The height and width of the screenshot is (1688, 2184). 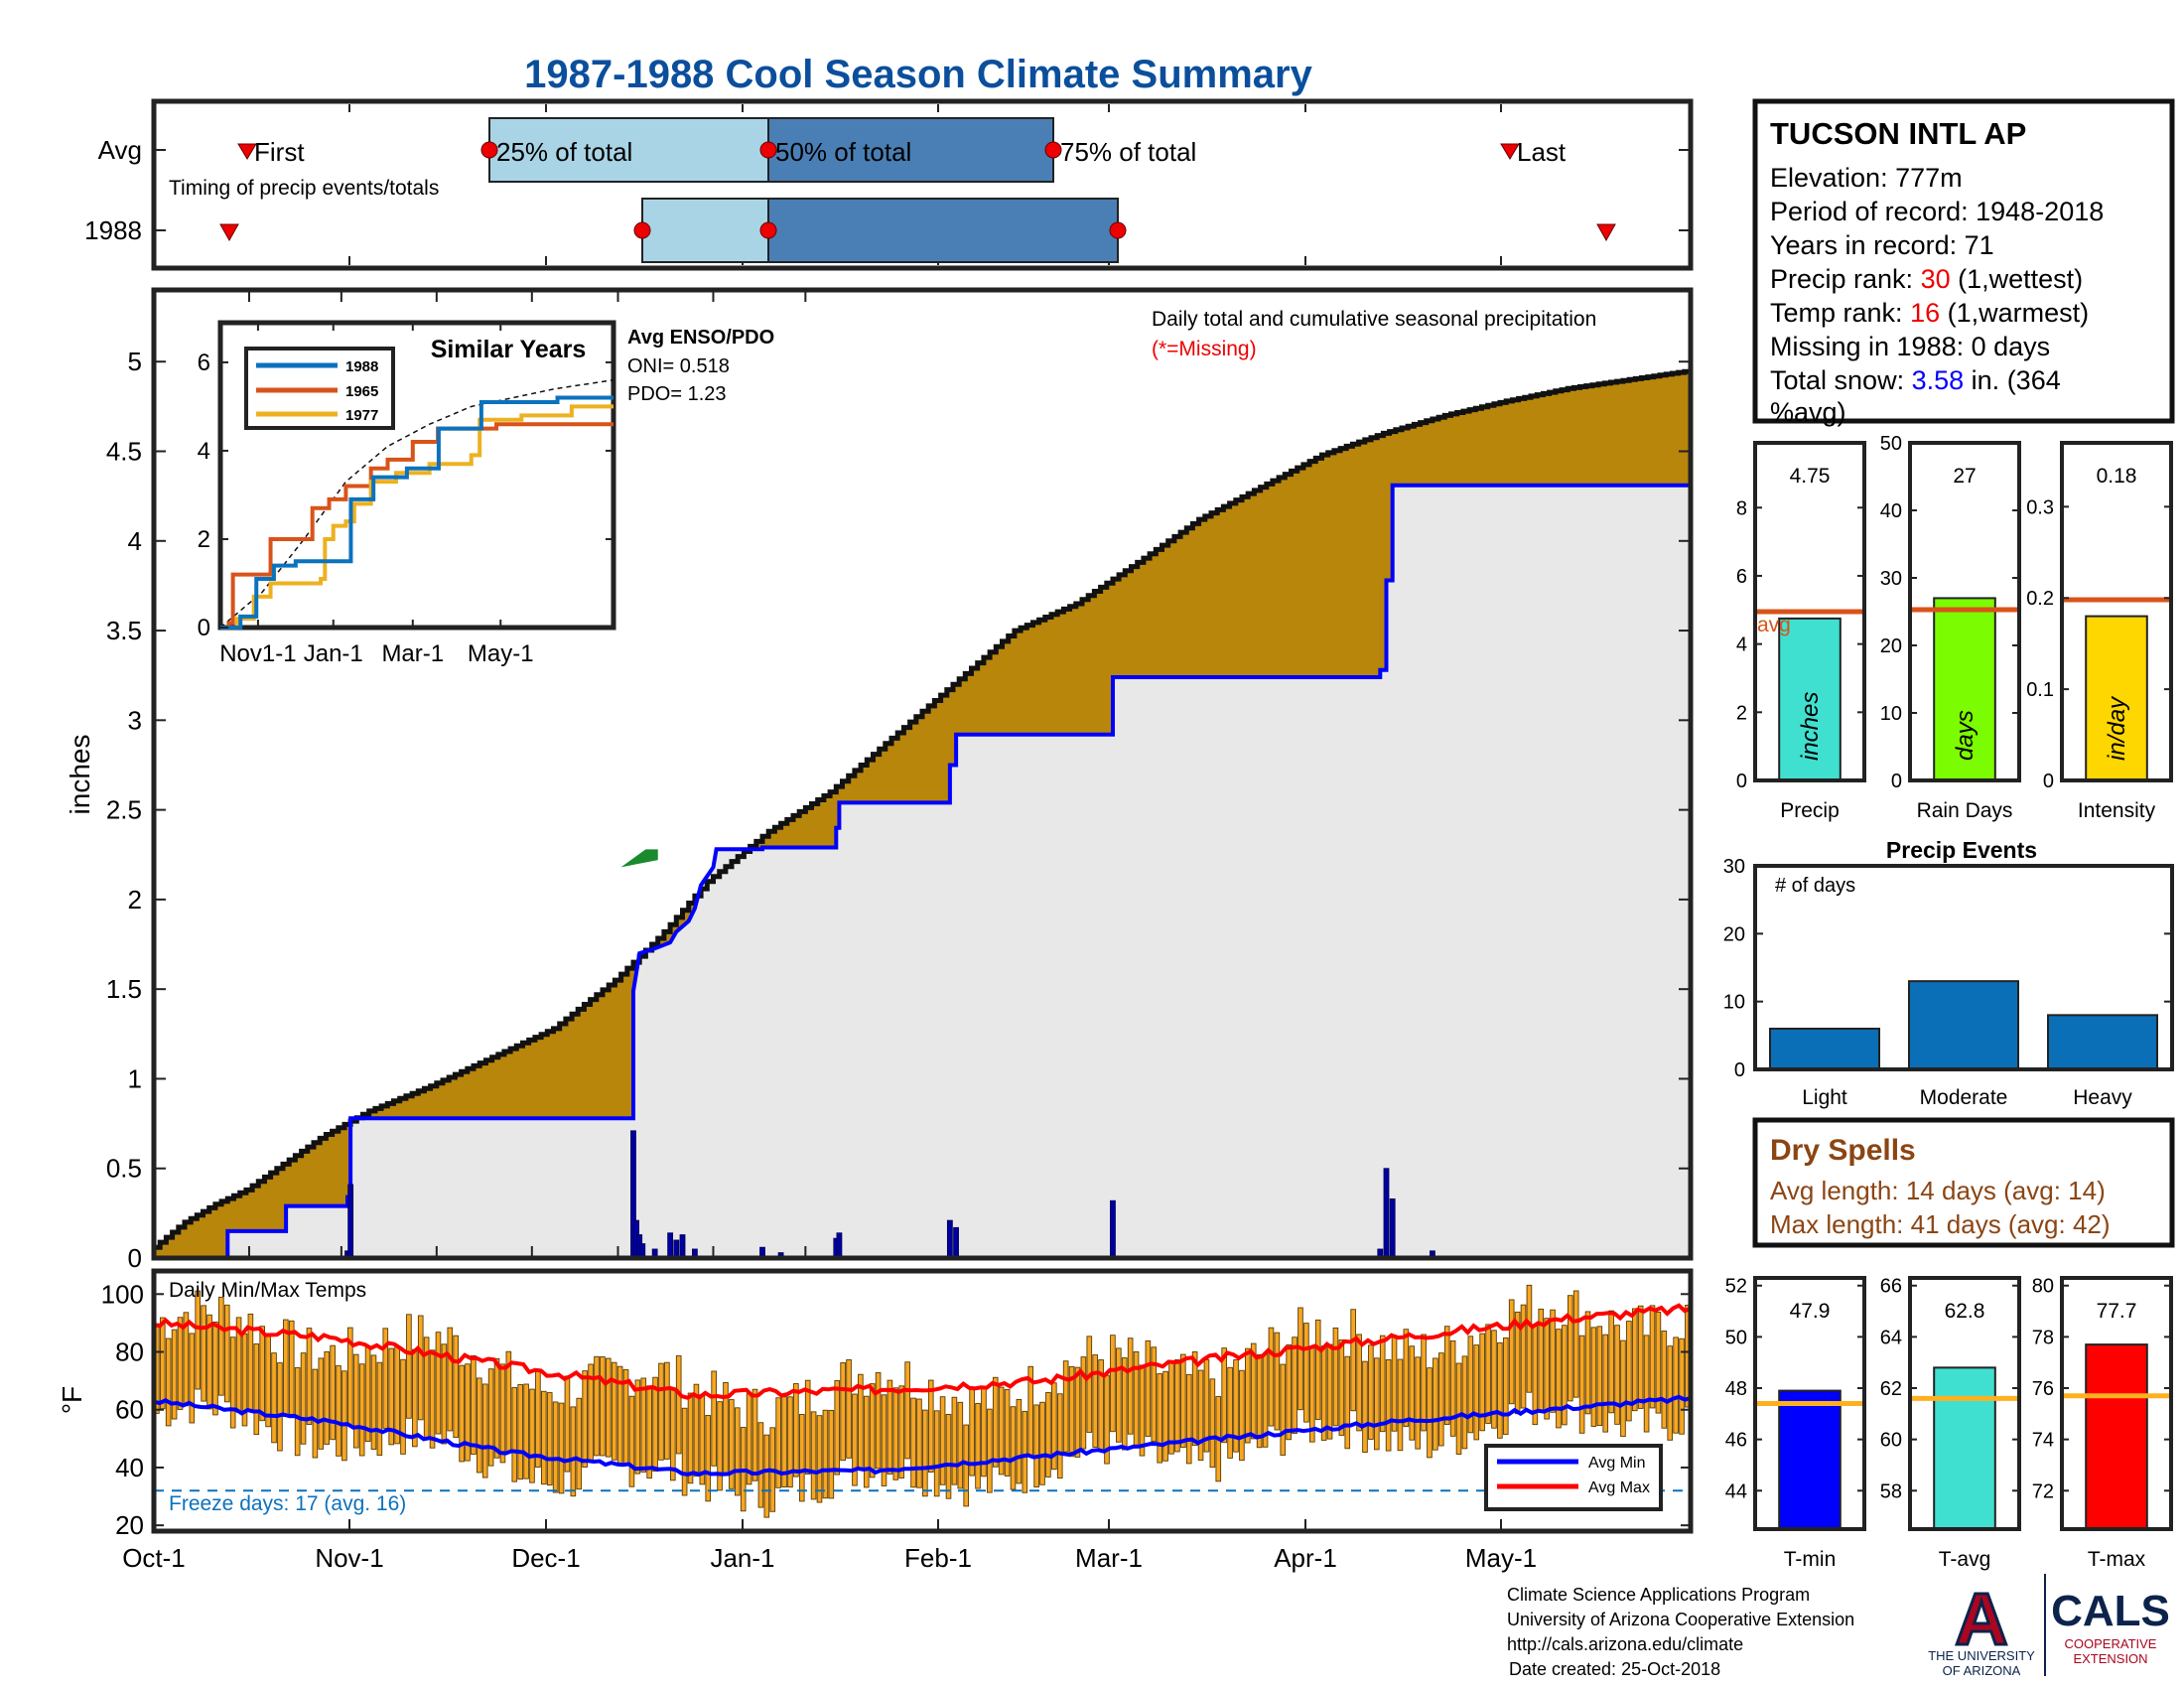 What do you see at coordinates (1891, 1389) in the screenshot?
I see `tavg-panel-ytick-label: 62` at bounding box center [1891, 1389].